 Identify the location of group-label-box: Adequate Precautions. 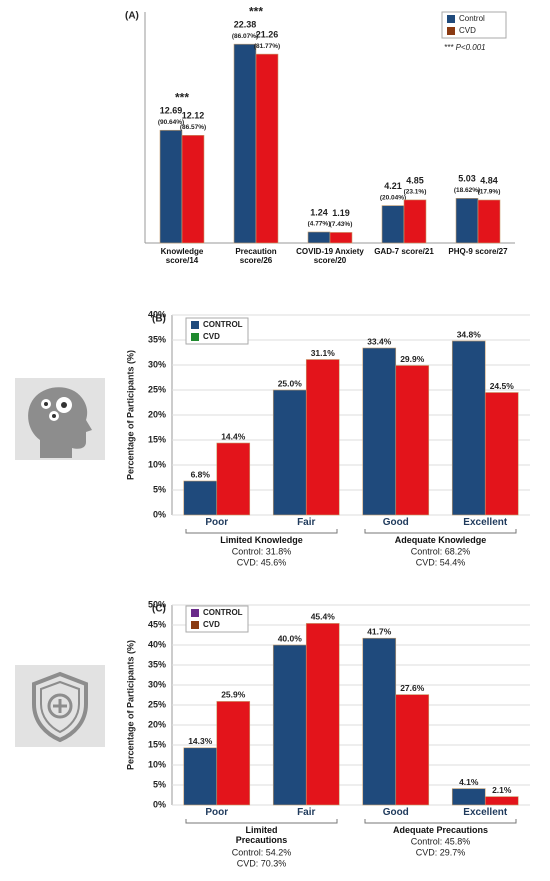
(440, 830).